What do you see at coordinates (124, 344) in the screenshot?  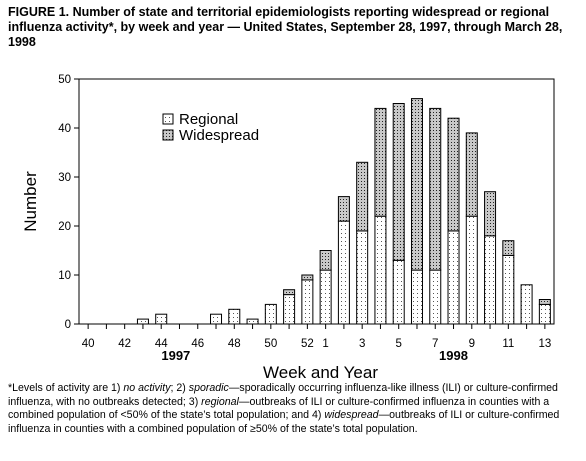 I see `x-tick-label: 42` at bounding box center [124, 344].